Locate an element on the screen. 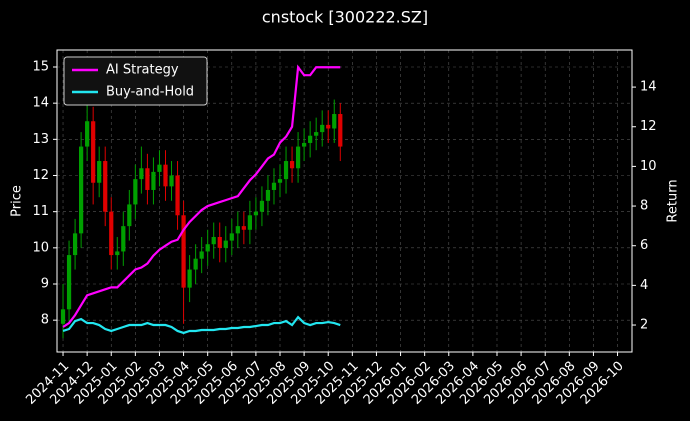  legend-label: Buy-and-Hold is located at coordinates (150, 92).